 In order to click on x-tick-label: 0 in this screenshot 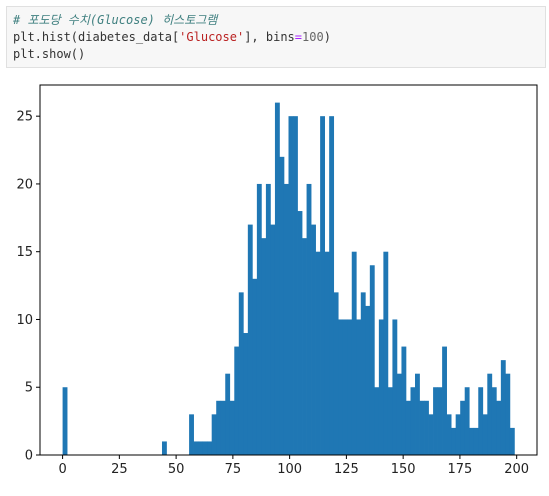, I will do `click(62, 469)`.